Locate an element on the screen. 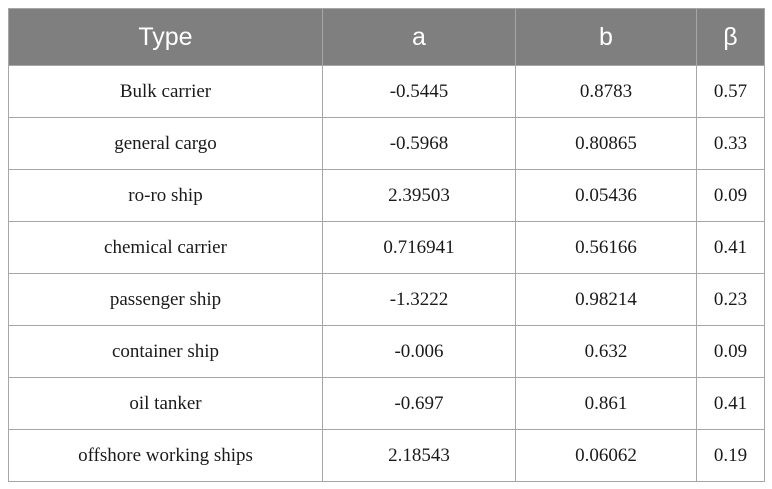 The width and height of the screenshot is (772, 489). cell-type: offshore working ships is located at coordinates (165, 455).